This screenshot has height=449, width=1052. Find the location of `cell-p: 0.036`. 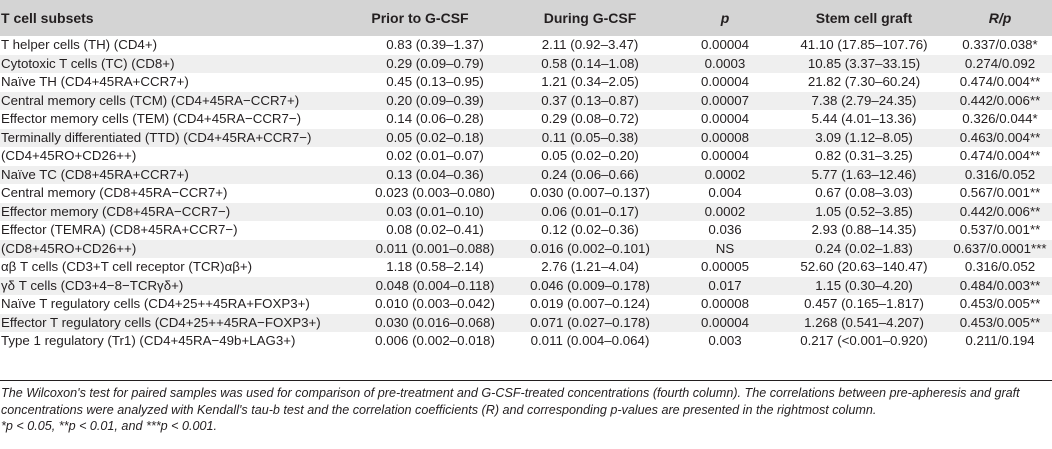

cell-p: 0.036 is located at coordinates (725, 230).